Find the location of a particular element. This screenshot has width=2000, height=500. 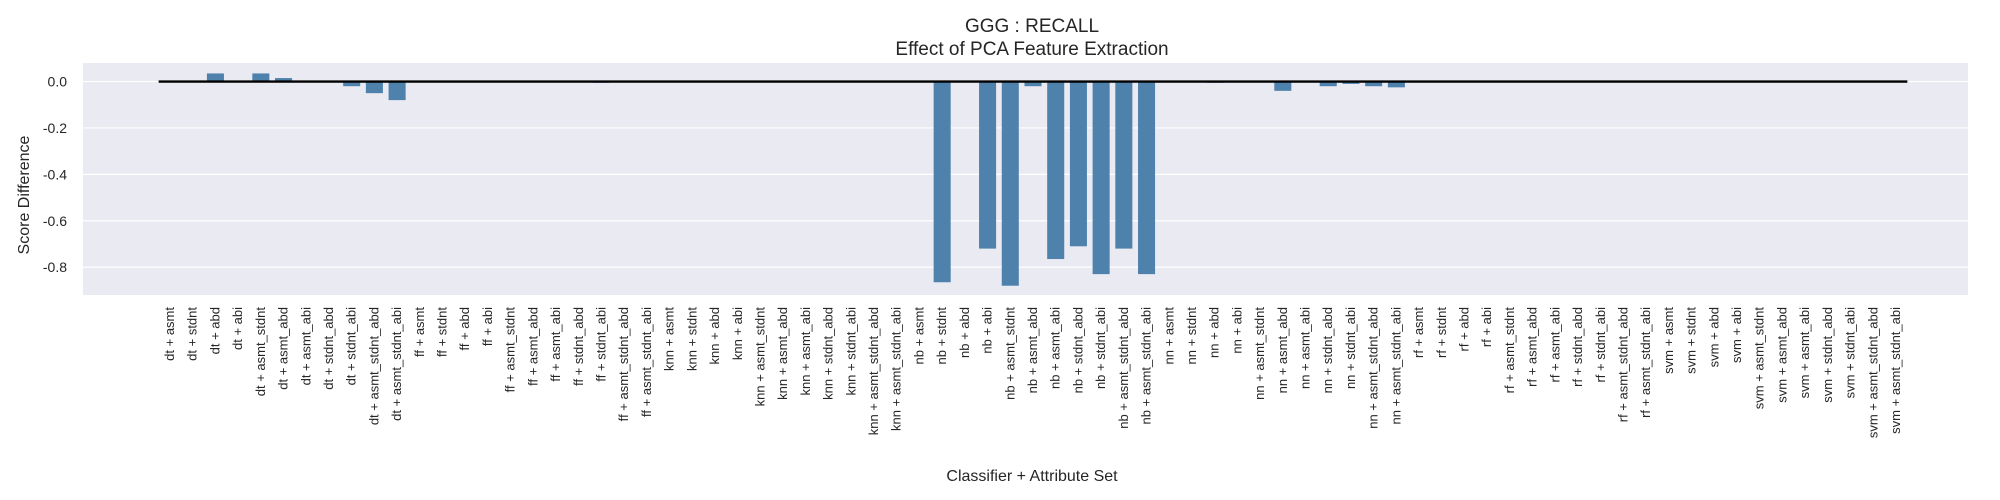

x-tick-label: svm + asmt_stdnt_abd is located at coordinates (1872, 372).